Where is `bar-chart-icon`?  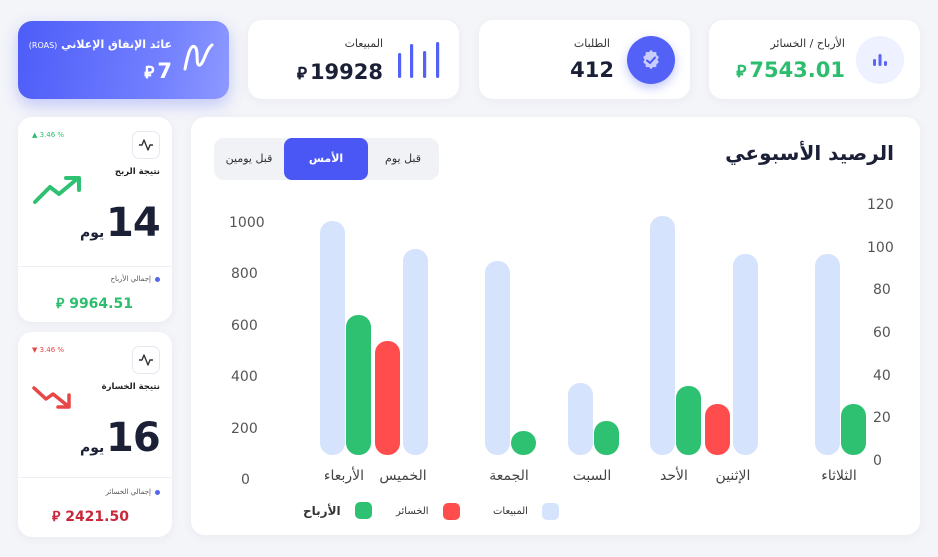 bar-chart-icon is located at coordinates (880, 60).